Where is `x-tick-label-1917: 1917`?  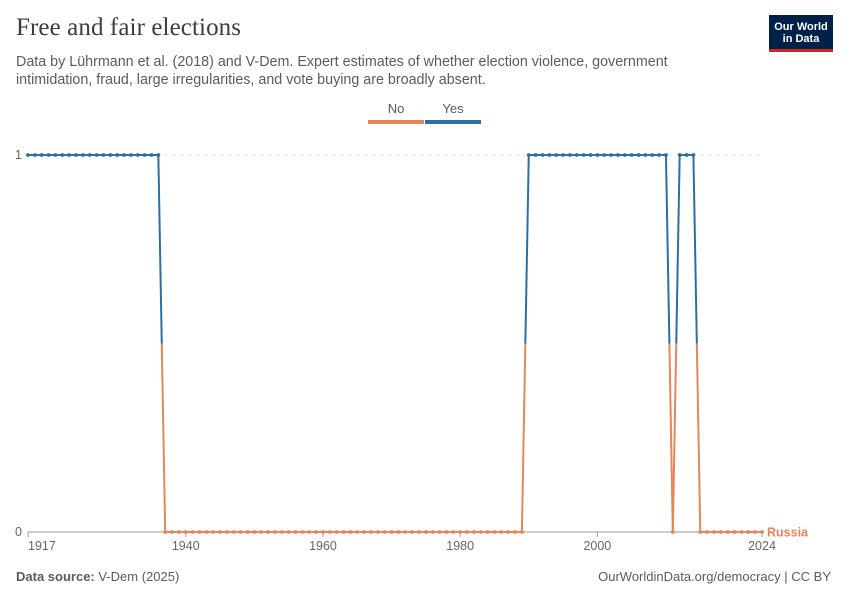 x-tick-label-1917: 1917 is located at coordinates (42, 546).